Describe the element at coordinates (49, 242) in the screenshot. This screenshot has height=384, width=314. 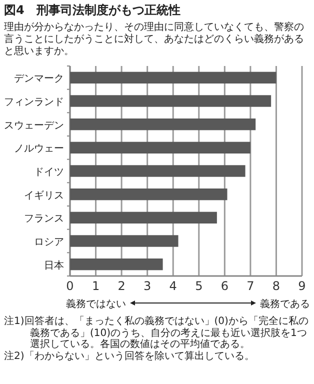
I see `y-tick-label: ロシア` at that location.